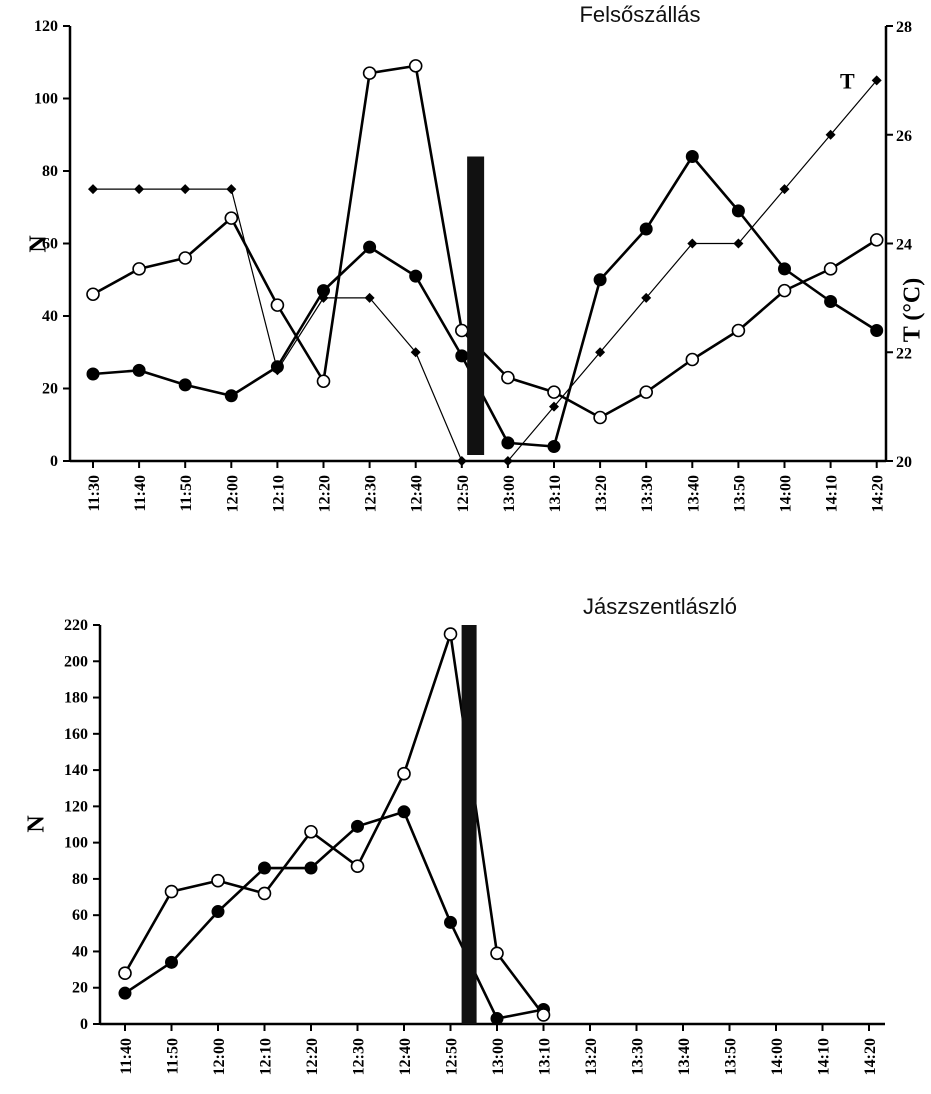 The image size is (931, 1094). I want to click on x-tick-label: 13:10, so click(555, 493).